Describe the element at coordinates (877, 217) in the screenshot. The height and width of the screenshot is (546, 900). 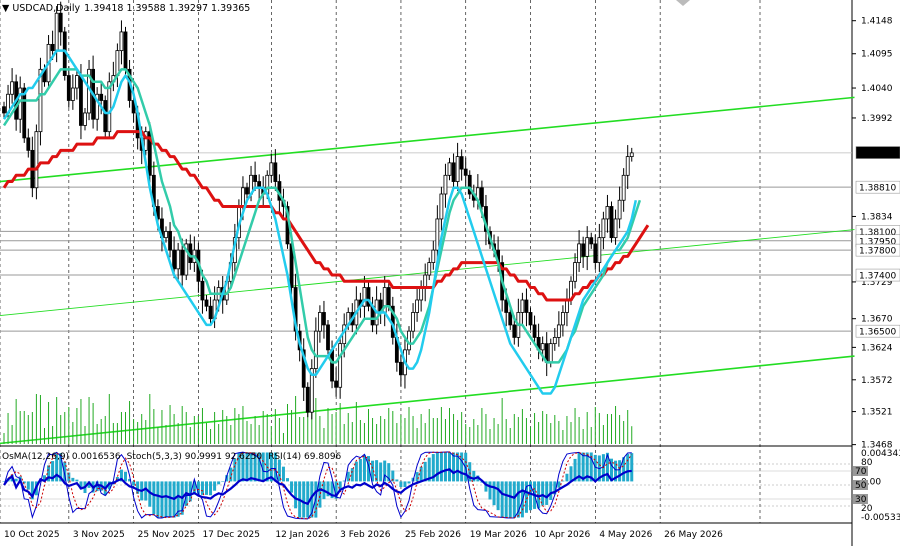
I see `price-tick-label: 1.3834` at that location.